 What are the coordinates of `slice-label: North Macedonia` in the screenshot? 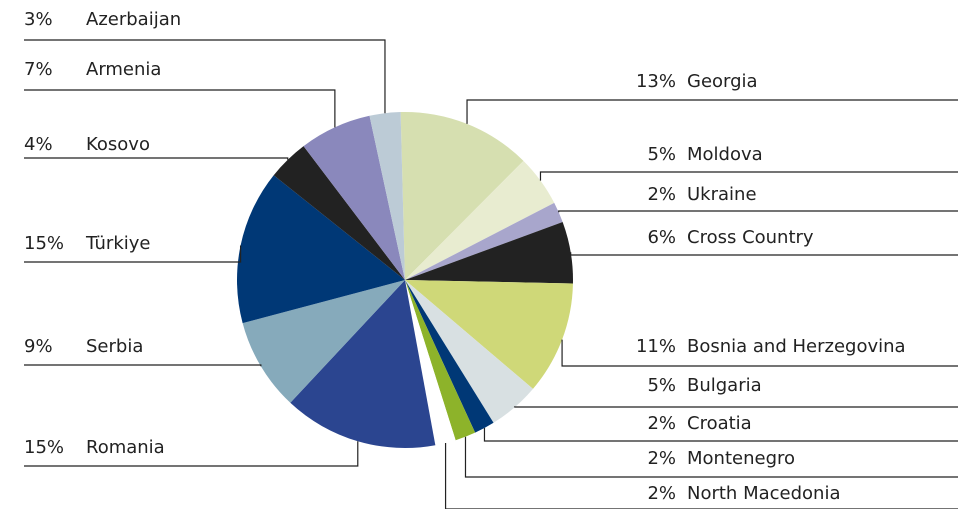 It's located at (763, 493).